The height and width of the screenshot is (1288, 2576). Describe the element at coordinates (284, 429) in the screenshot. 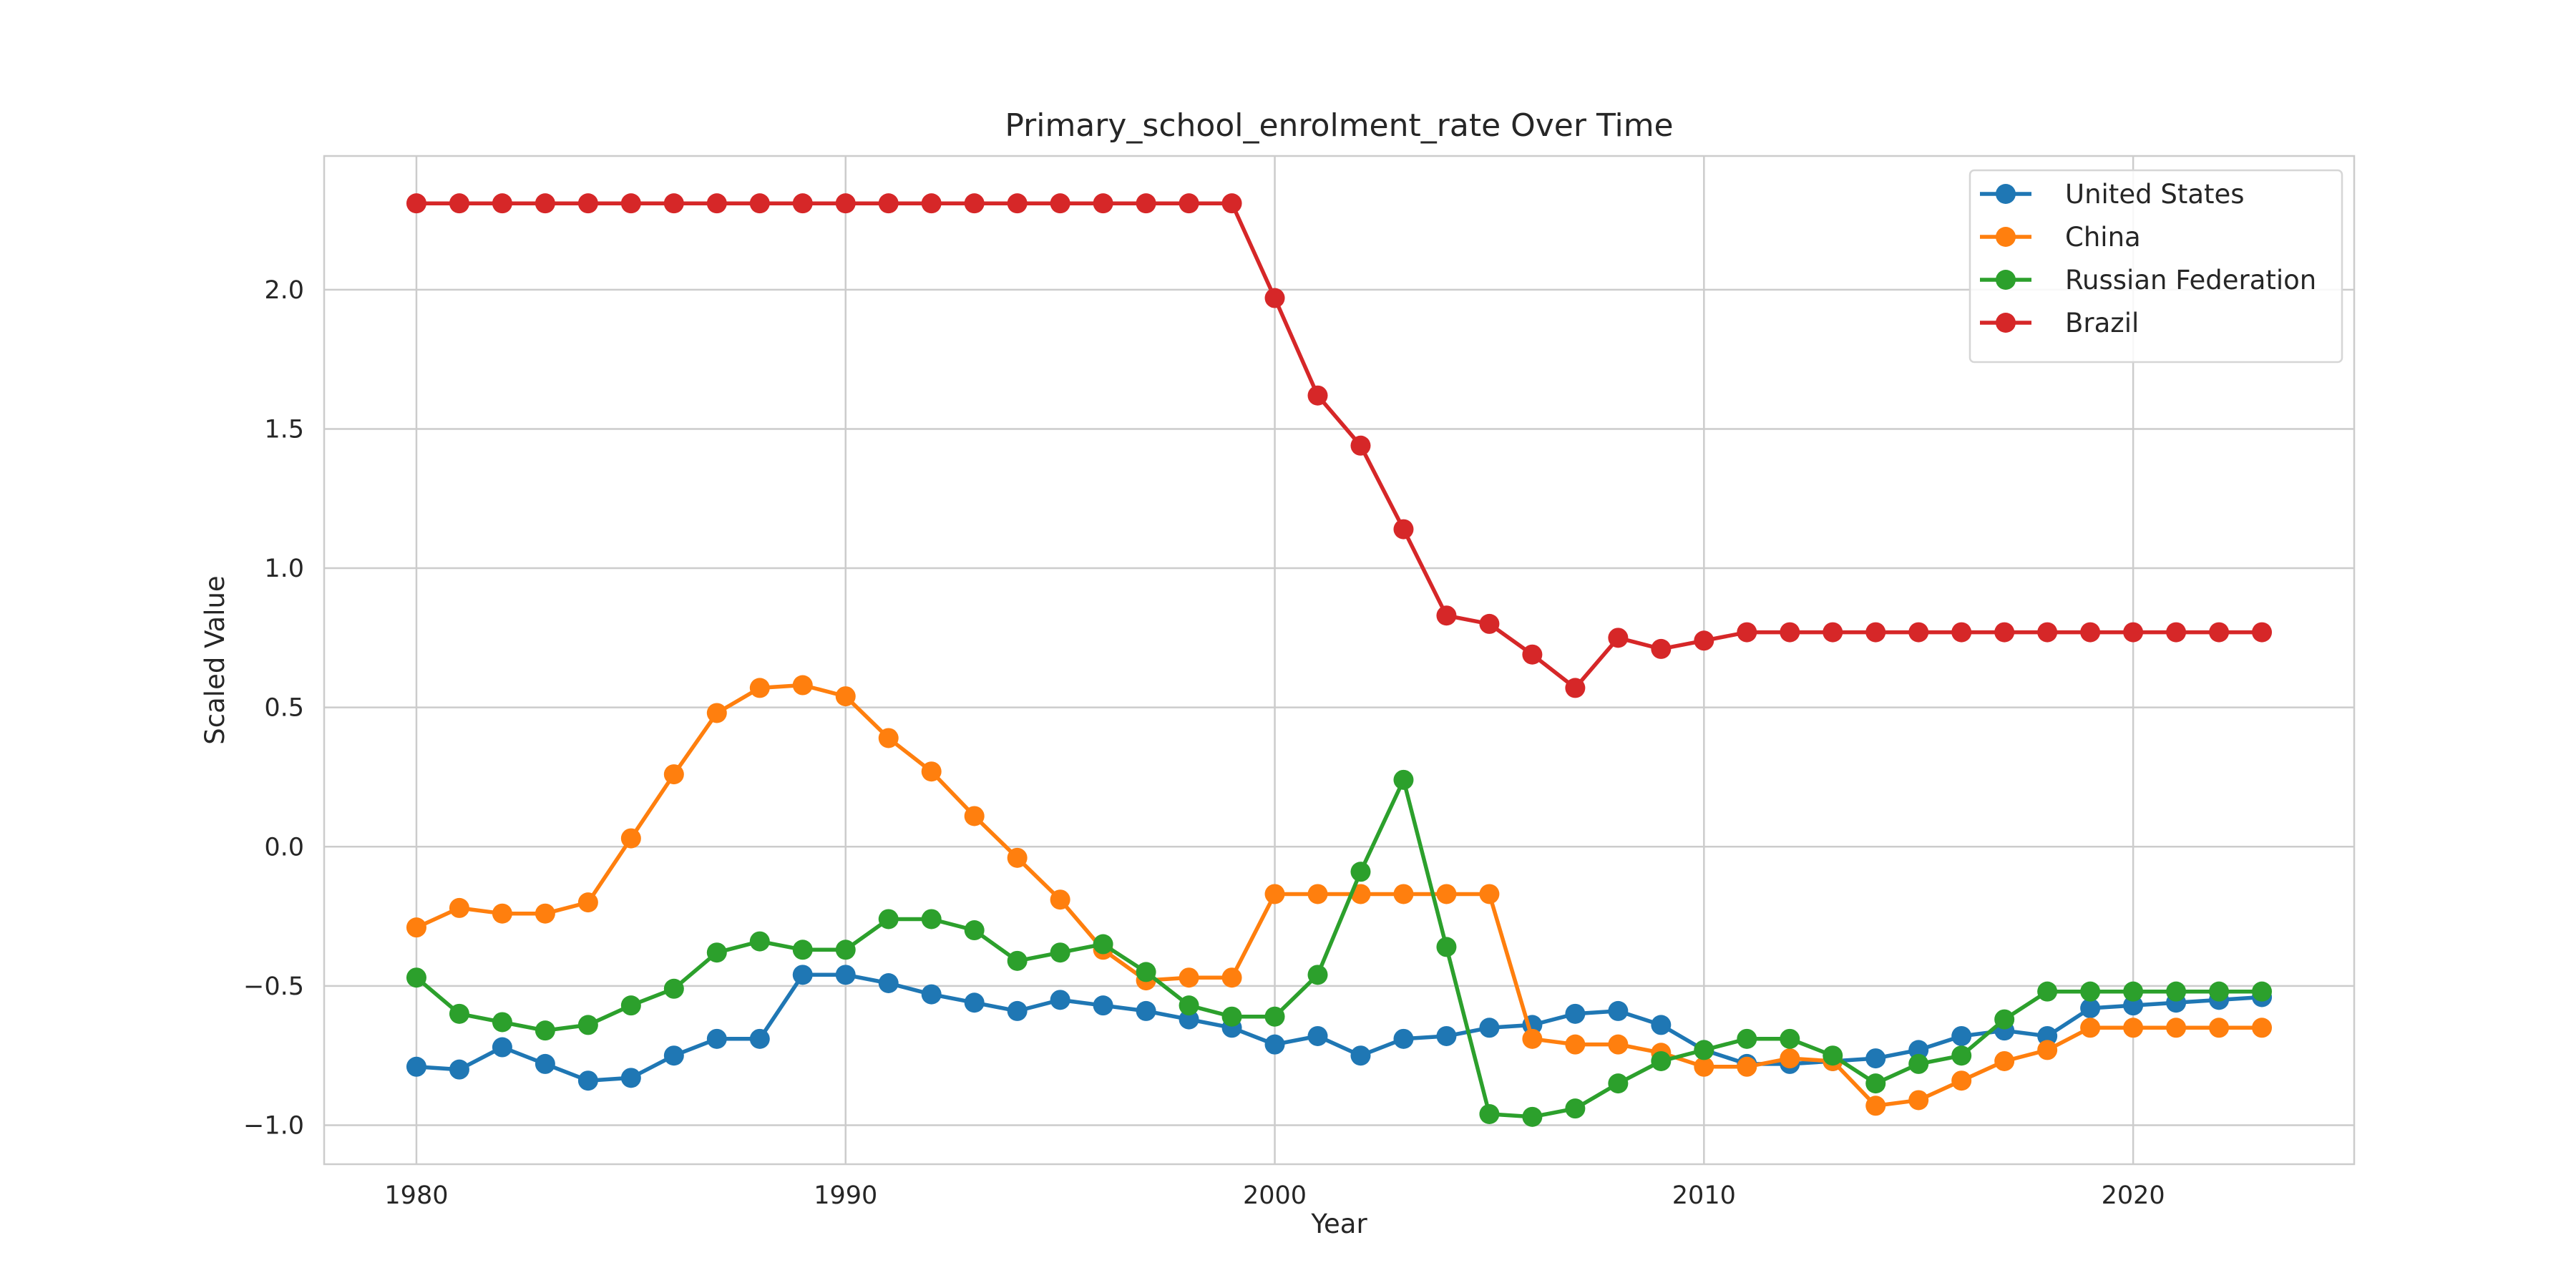

I see `y-tick-label: 1.5` at that location.